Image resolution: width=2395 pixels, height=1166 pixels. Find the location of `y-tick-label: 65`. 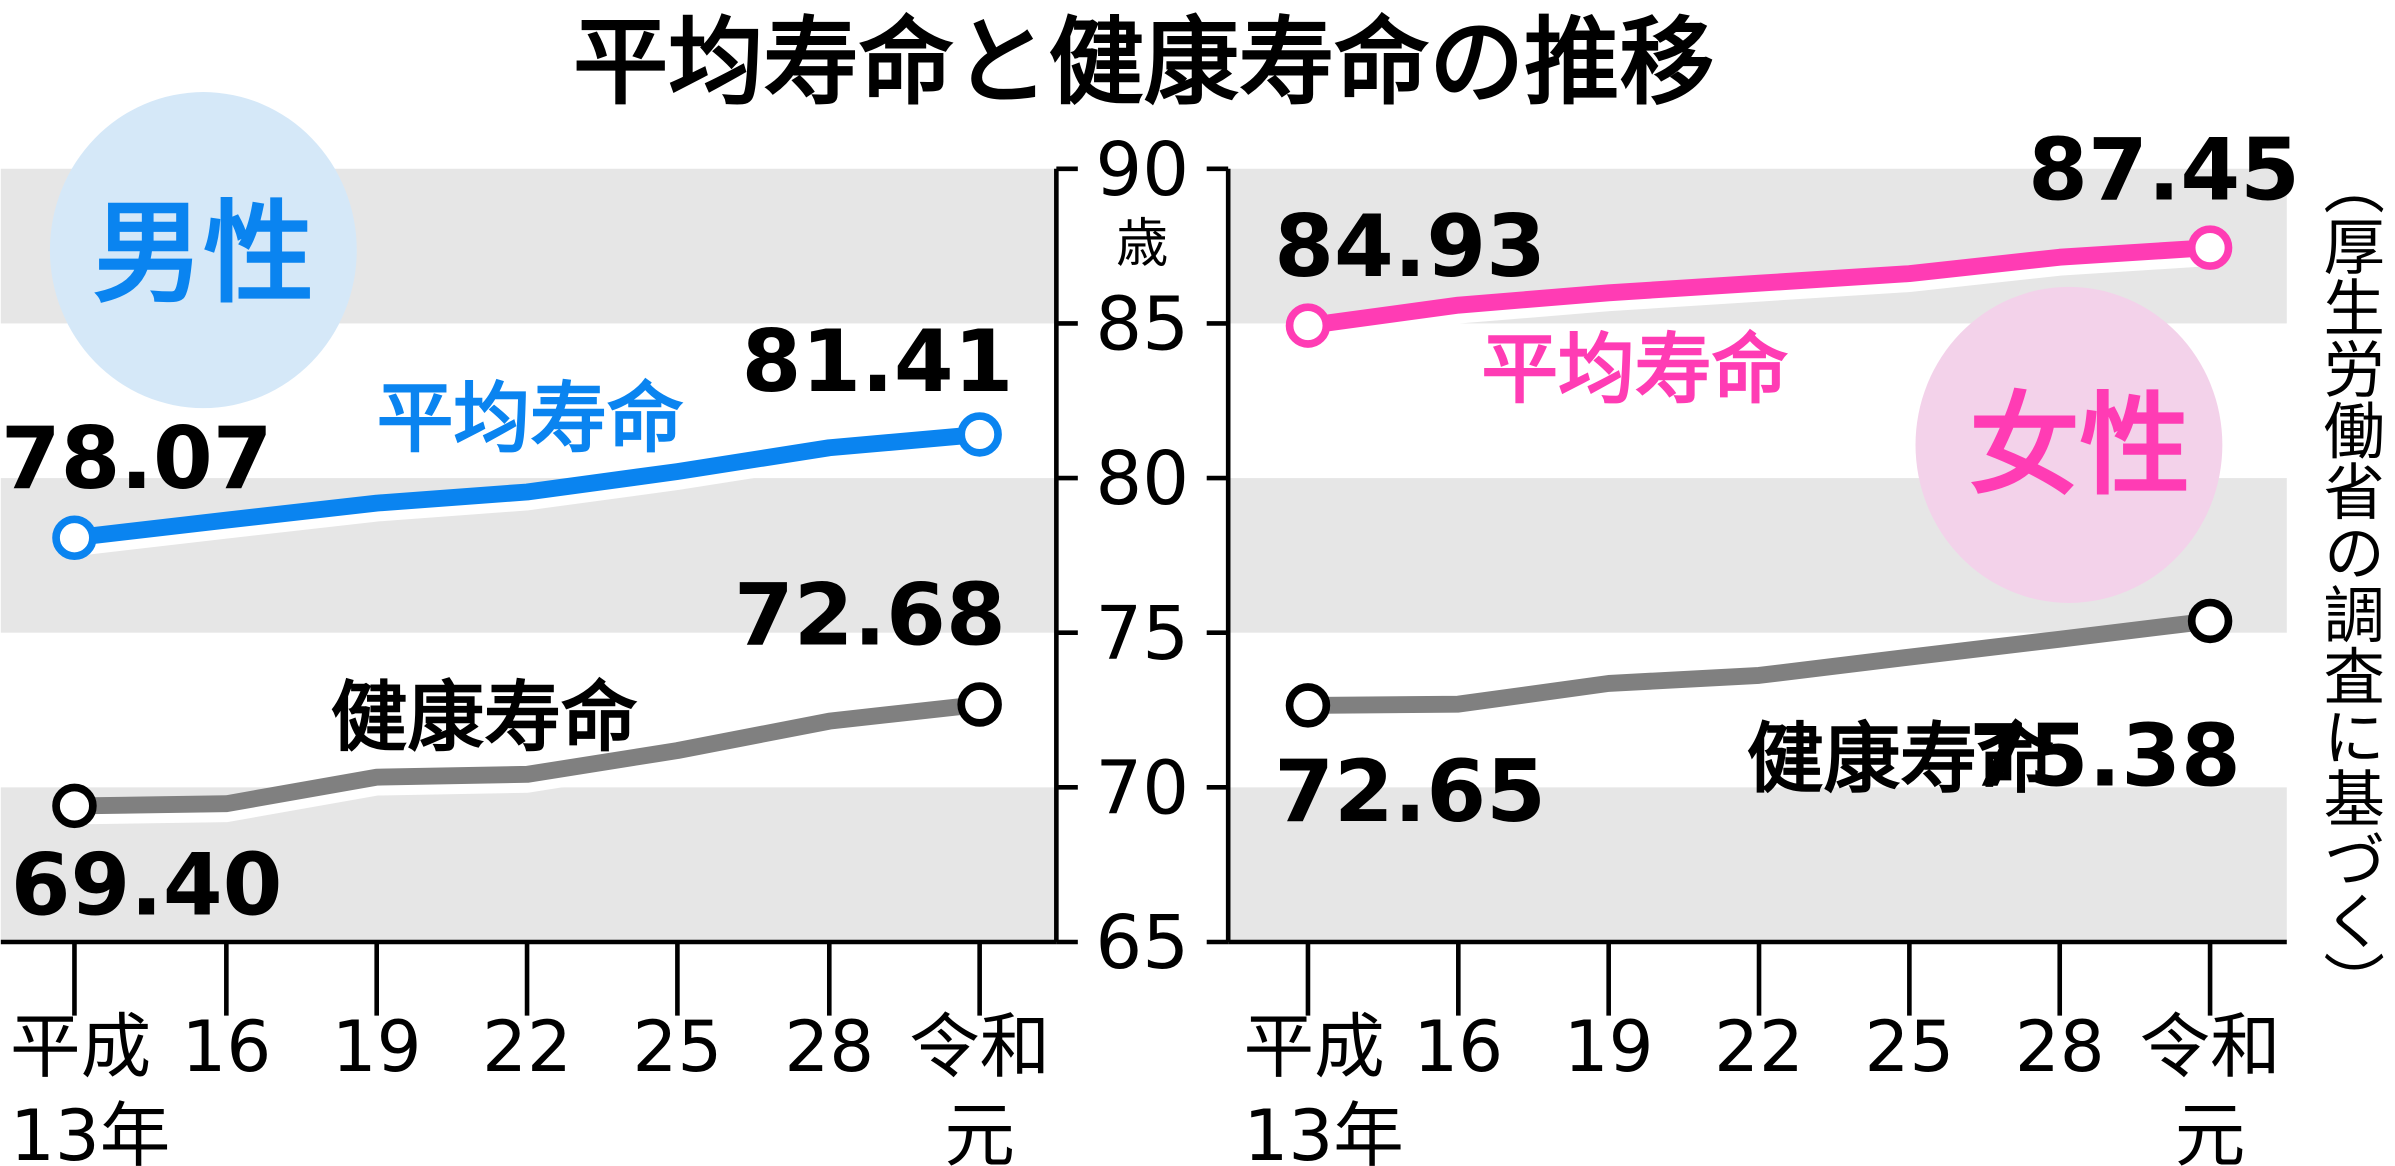

y-tick-label: 65 is located at coordinates (1142, 943).